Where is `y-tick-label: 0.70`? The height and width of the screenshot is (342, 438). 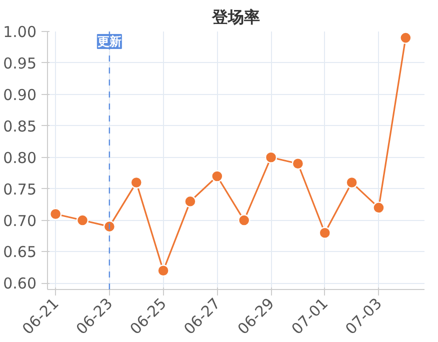 y-tick-label: 0.70 is located at coordinates (20, 221).